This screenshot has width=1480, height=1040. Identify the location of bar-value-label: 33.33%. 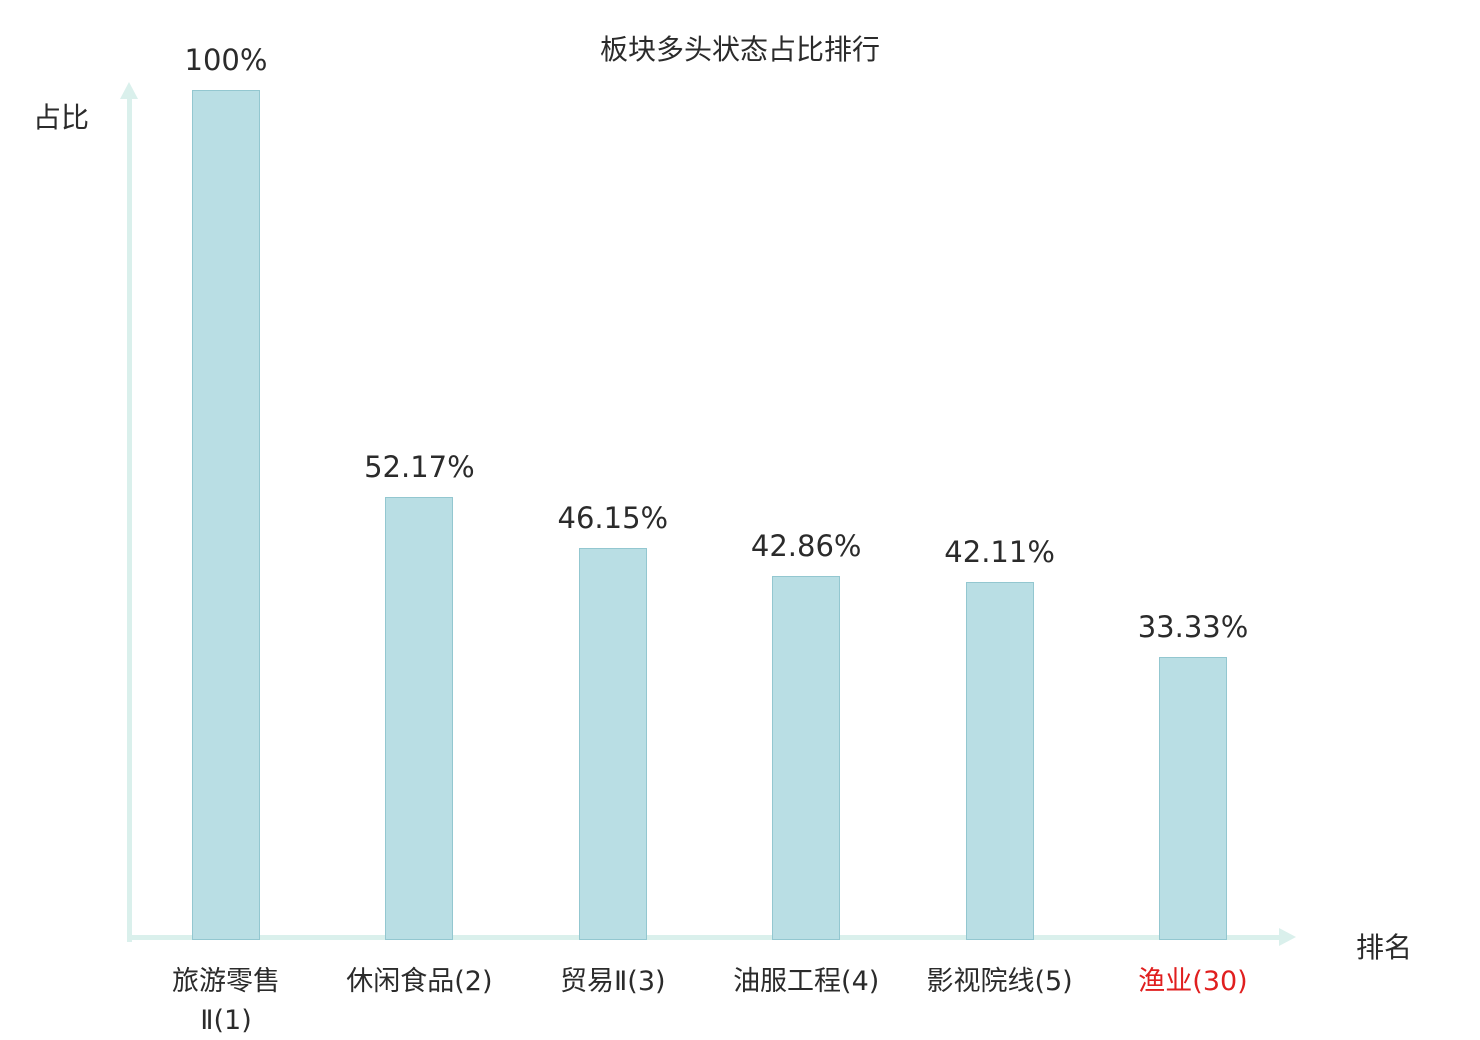
(1193, 626).